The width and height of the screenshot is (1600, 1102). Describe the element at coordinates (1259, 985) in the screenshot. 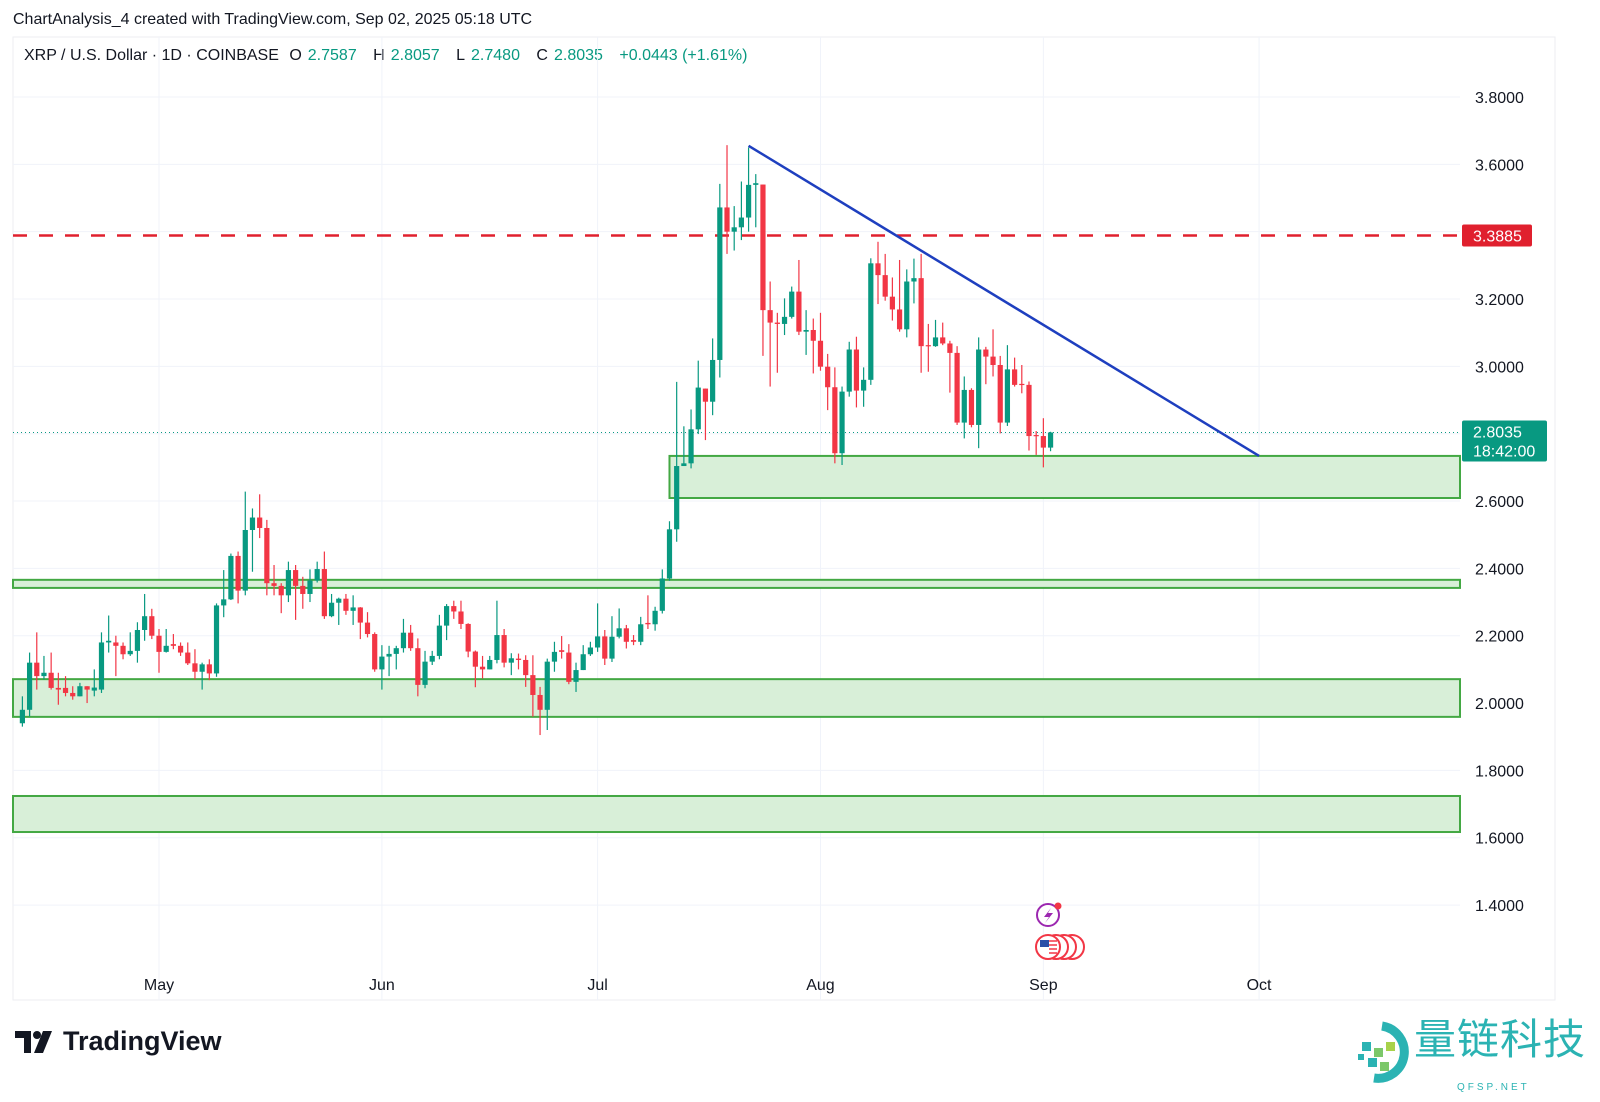

I see `x-tick-label: Oct` at that location.